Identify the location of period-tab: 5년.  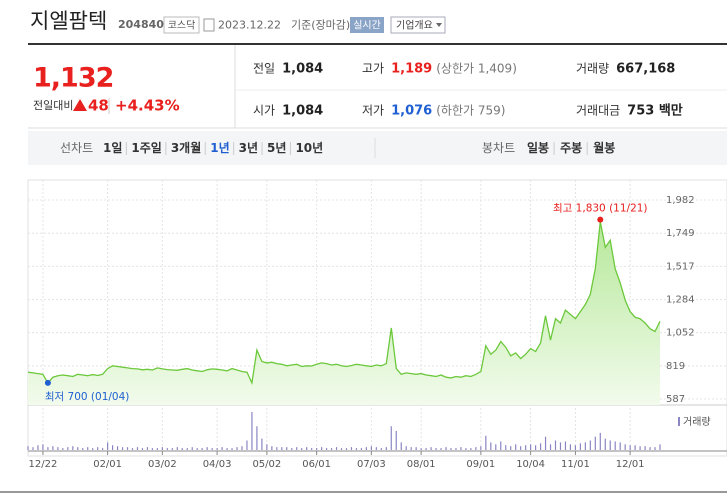
(276, 148).